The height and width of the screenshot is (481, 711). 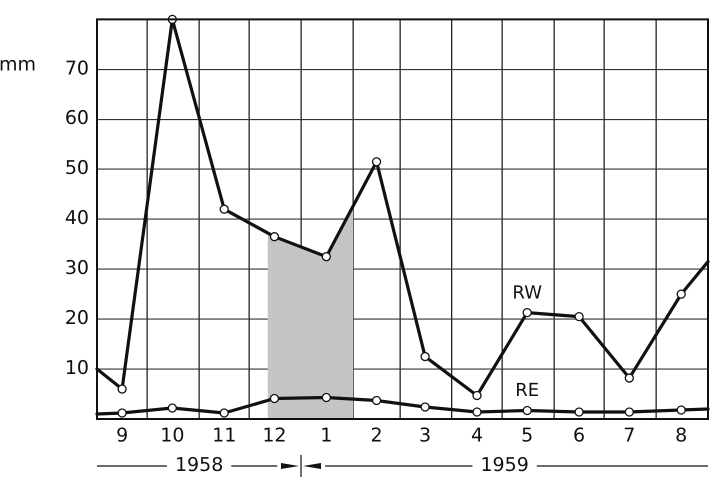 What do you see at coordinates (376, 435) in the screenshot?
I see `x-tick-label: 2` at bounding box center [376, 435].